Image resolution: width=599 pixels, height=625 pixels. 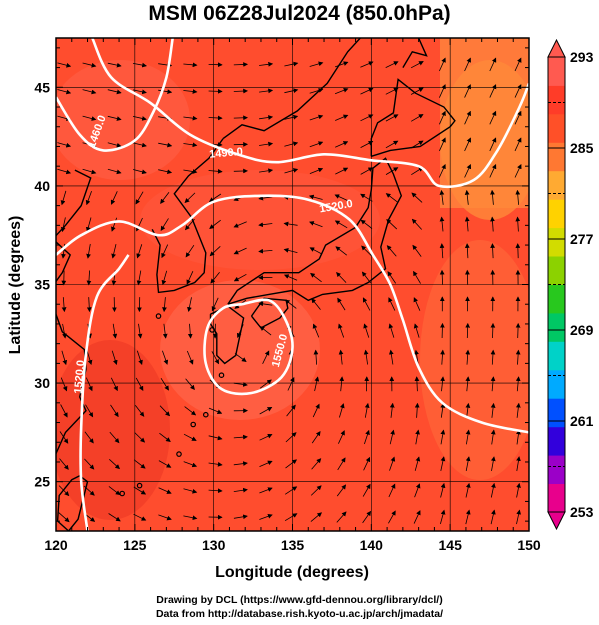 What do you see at coordinates (187, 216) in the screenshot?
I see `korea-coast` at bounding box center [187, 216].